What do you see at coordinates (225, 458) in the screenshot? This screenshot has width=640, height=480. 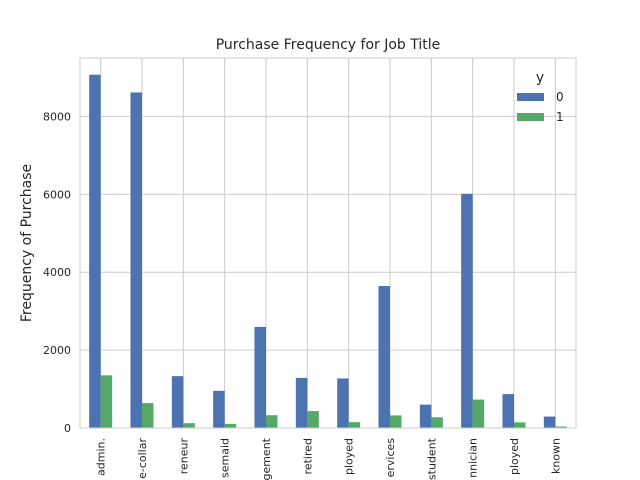 I see `x-tick-label: semaid` at bounding box center [225, 458].